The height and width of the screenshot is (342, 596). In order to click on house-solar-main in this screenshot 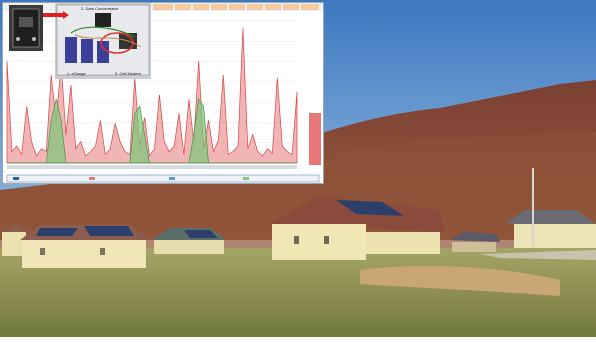, I will do `click(357, 228)`.